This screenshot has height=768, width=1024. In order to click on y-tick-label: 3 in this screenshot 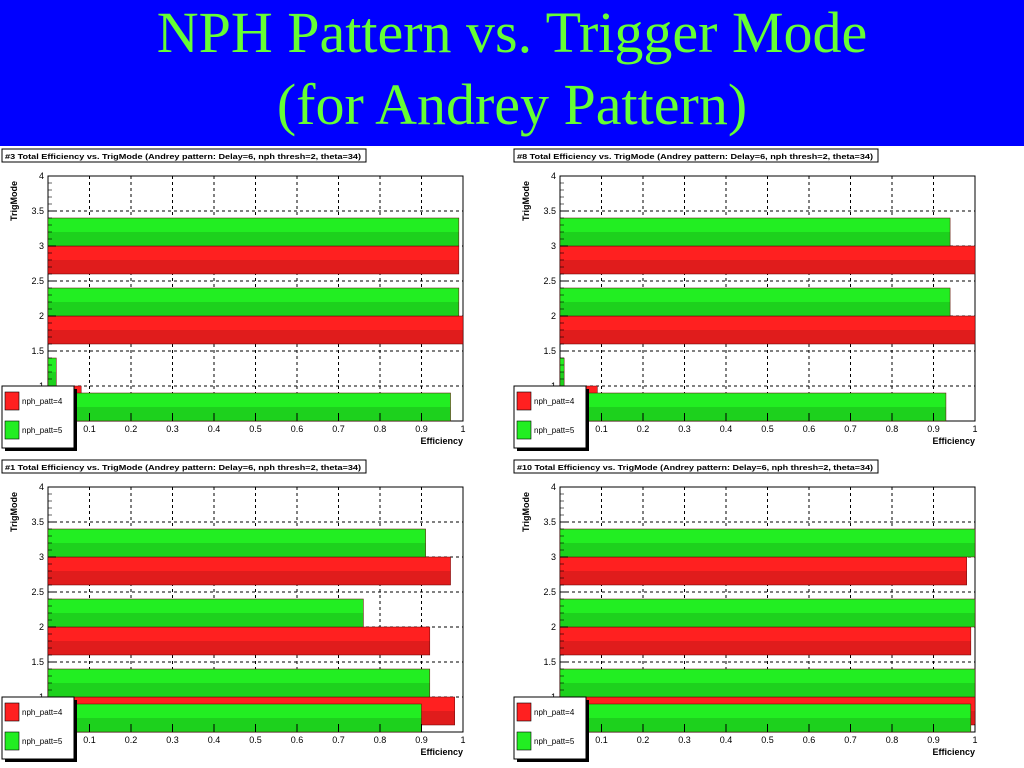, I will do `click(553, 557)`.